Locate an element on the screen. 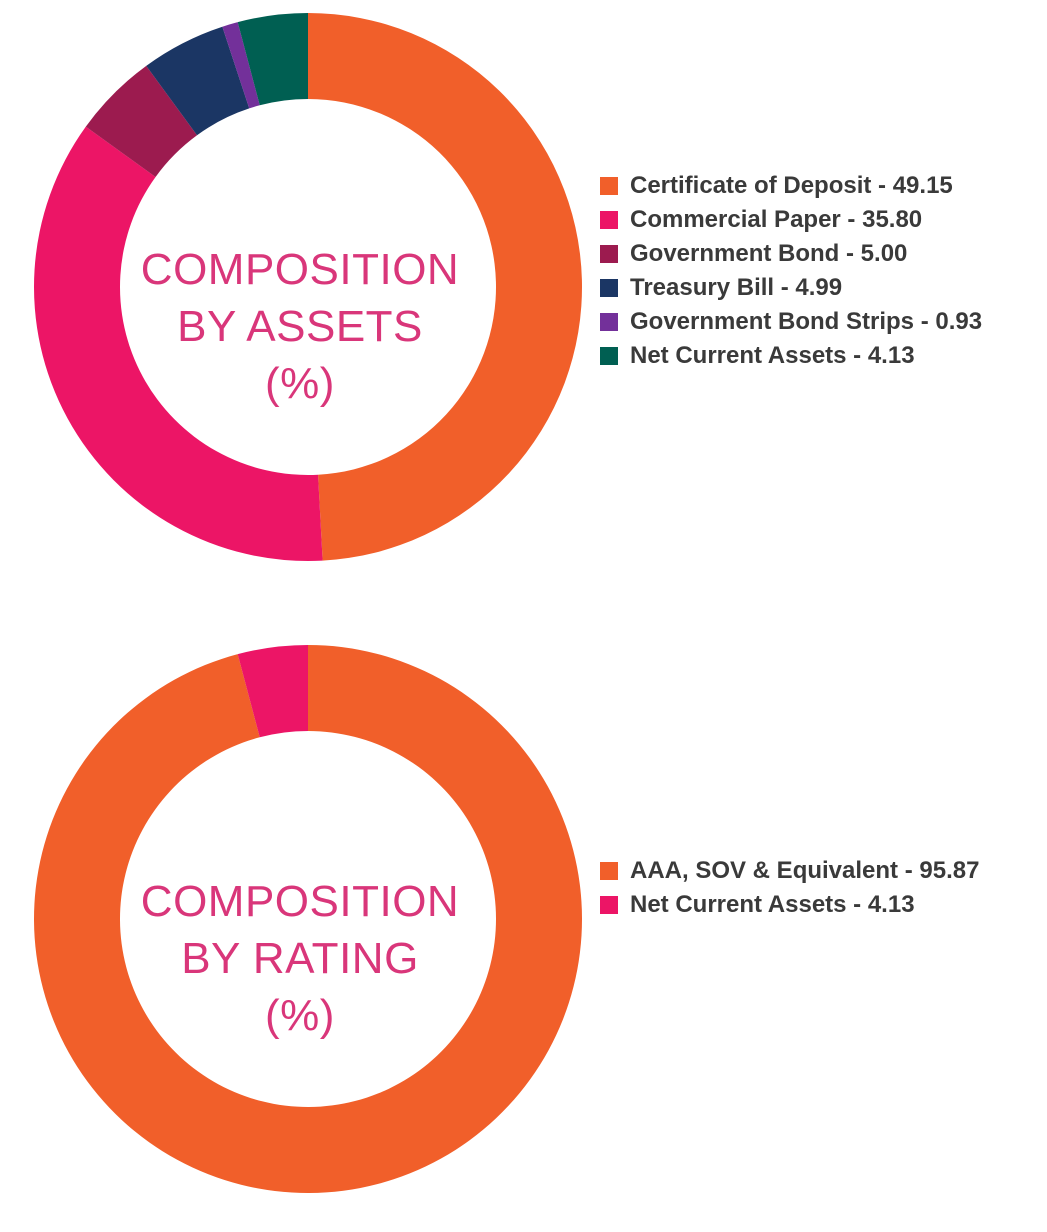  legend-label: AAA, SOV & Equivalent - 95.87 is located at coordinates (805, 870).